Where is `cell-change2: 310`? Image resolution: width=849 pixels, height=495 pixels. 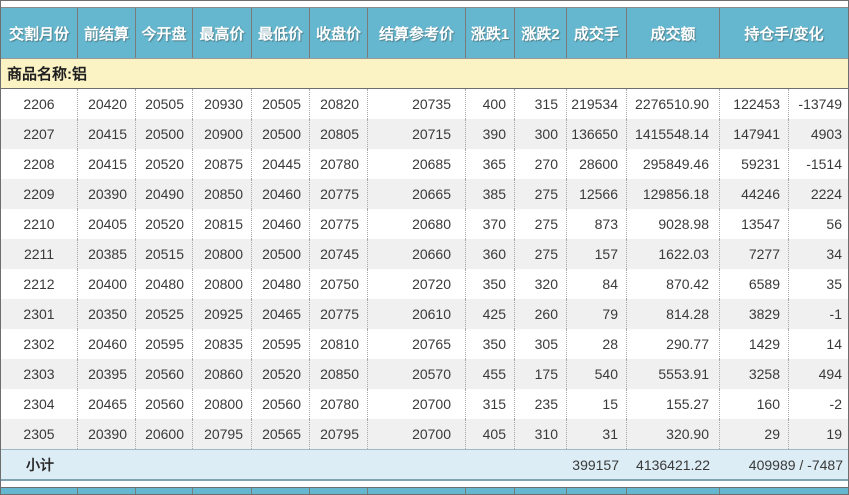 cell-change2: 310 is located at coordinates (541, 434).